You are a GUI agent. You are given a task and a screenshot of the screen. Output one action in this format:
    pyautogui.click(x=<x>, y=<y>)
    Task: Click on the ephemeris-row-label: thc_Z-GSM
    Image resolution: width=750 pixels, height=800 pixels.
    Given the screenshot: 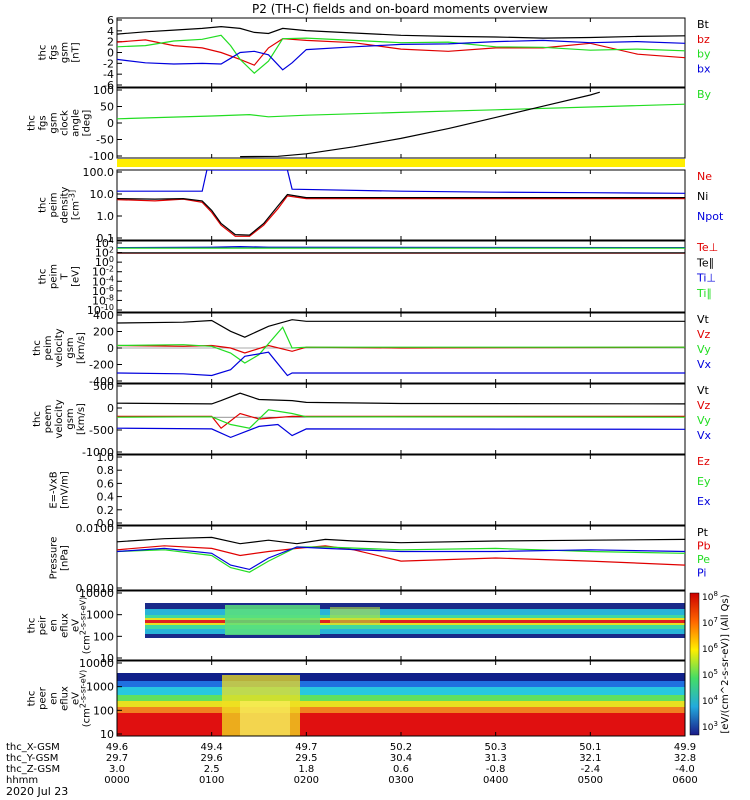 What is the action you would take?
    pyautogui.click(x=33, y=769)
    